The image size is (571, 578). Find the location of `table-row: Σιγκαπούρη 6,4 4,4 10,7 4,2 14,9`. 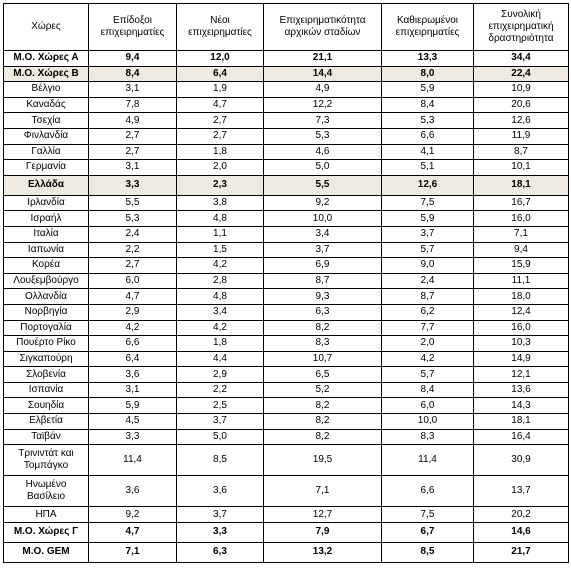

table-row: Σιγκαπούρη 6,4 4,4 10,7 4,2 14,9 is located at coordinates (286, 359).